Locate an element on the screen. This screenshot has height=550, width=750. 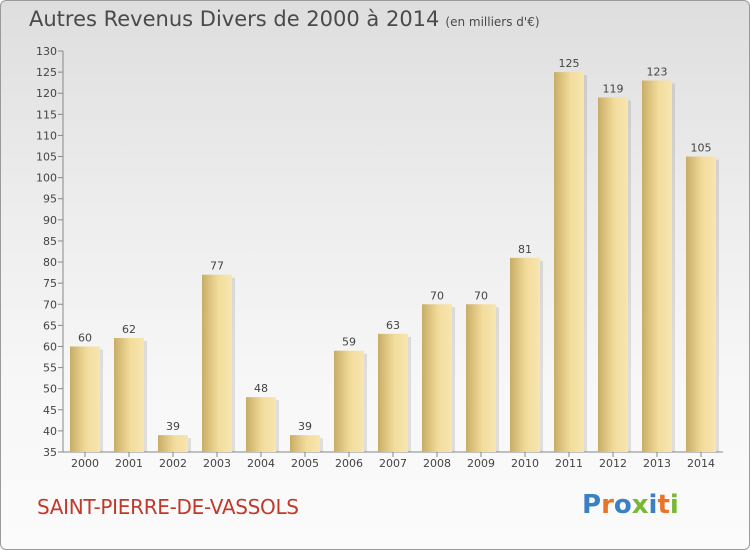
bar-value-label: 123 is located at coordinates (657, 72).